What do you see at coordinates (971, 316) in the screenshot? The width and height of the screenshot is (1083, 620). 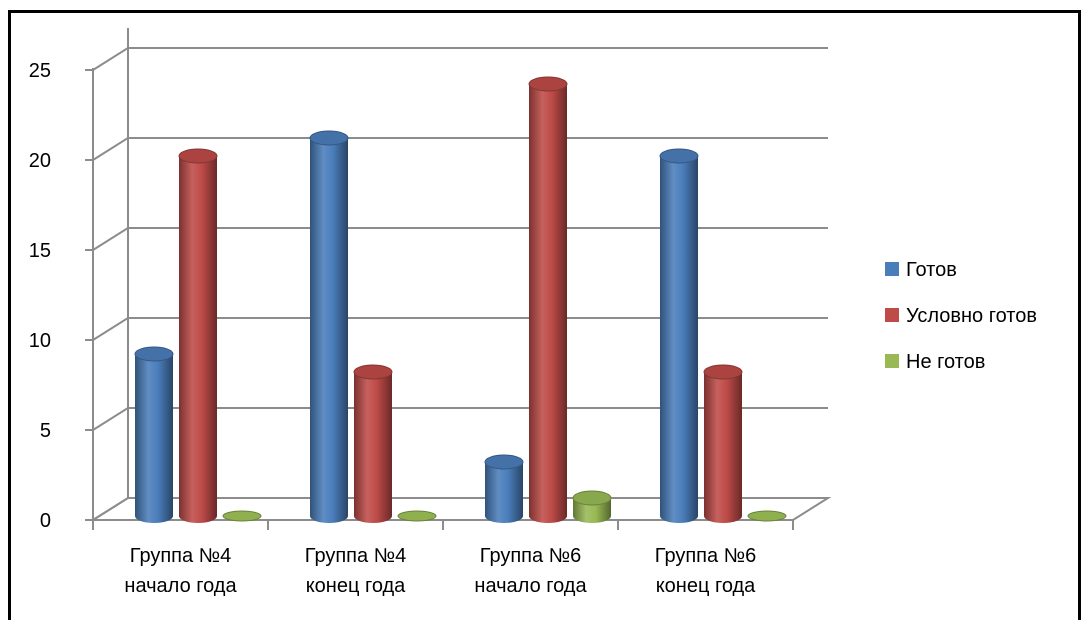 I see `legend-label: Условно готов` at bounding box center [971, 316].